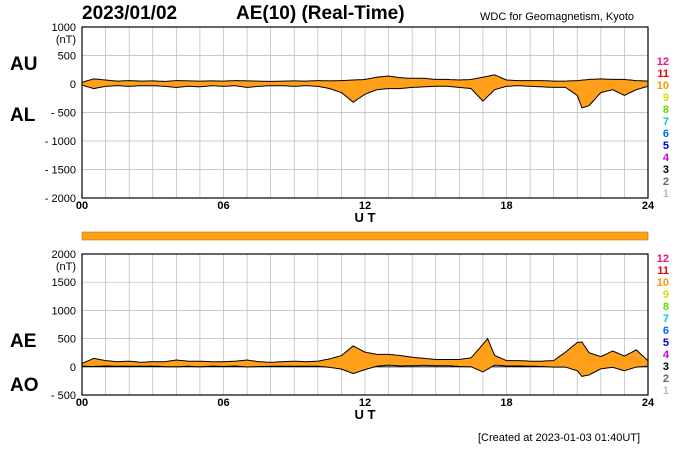 This screenshot has width=700, height=450. Describe the element at coordinates (60, 142) in the screenshot. I see `y-tick-label: - 1000` at that location.